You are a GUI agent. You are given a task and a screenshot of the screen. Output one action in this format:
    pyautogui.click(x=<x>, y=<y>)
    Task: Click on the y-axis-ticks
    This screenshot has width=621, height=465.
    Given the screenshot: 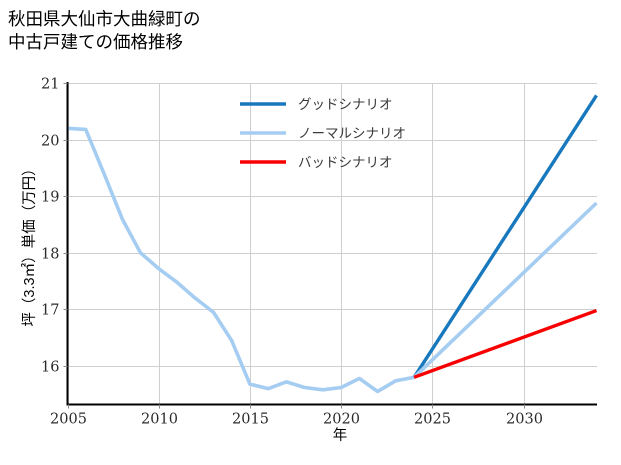 What is the action you would take?
    pyautogui.click(x=65, y=225)
    